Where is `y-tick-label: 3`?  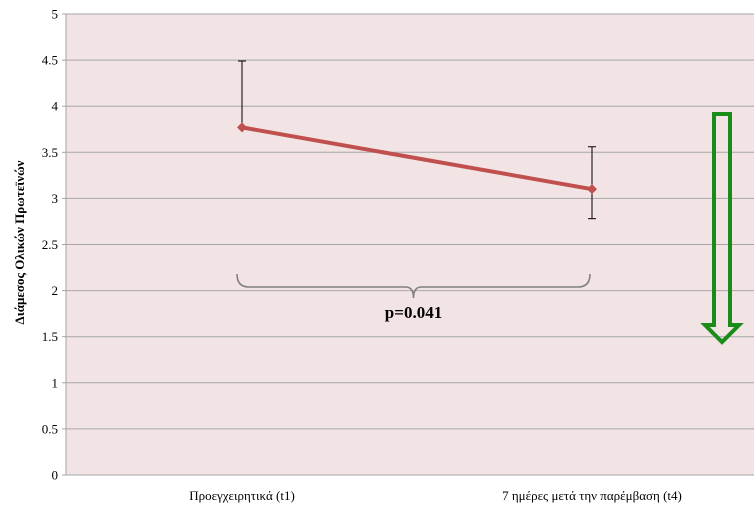
y-tick-label: 3 is located at coordinates (55, 198).